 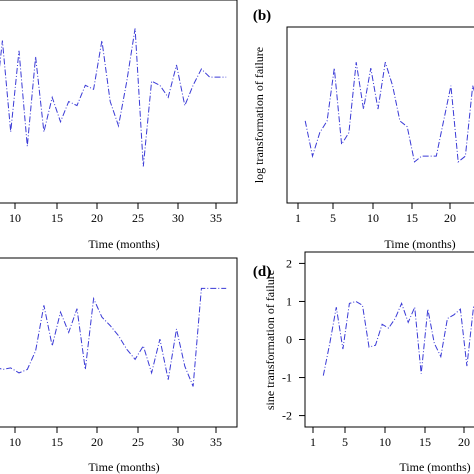 I want to click on panel-label: (b), so click(x=262, y=16).